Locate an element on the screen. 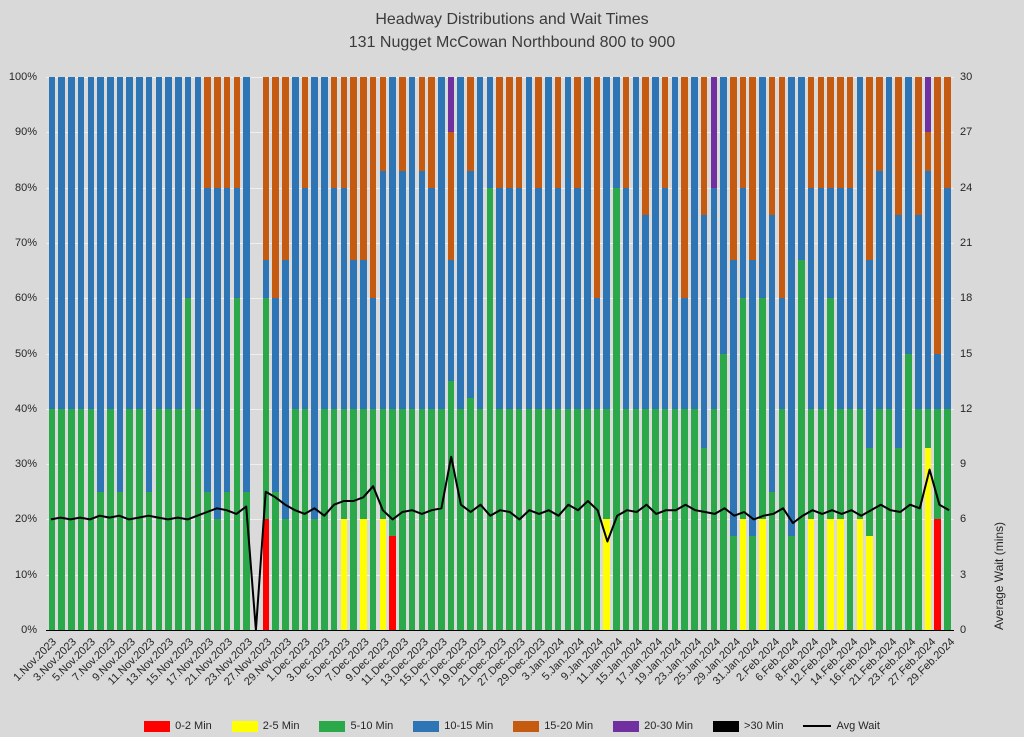 This screenshot has height=737, width=1024. y-axis-tick-right: 0 is located at coordinates (963, 630).